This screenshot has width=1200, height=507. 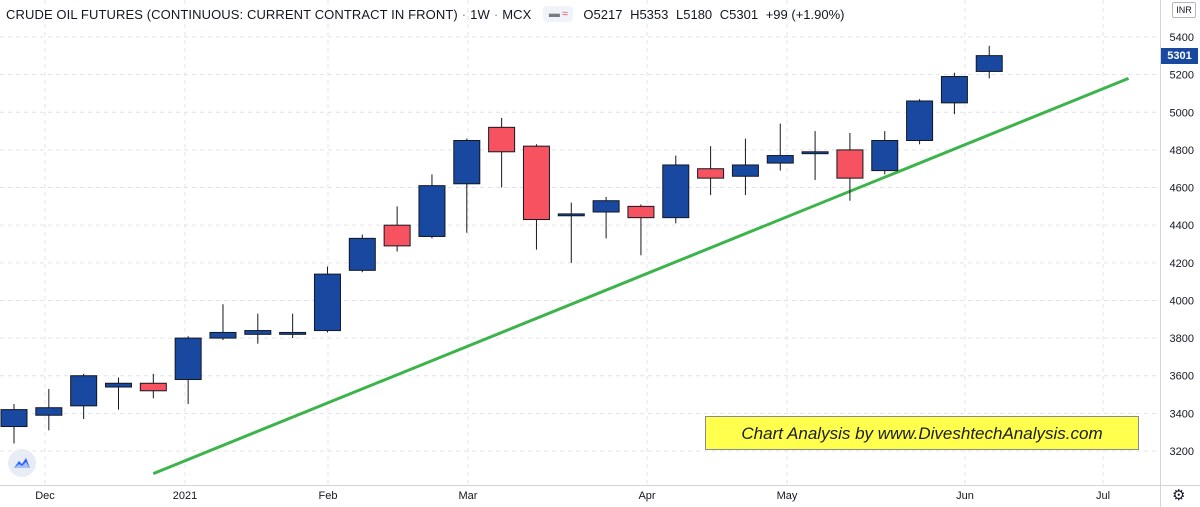 What do you see at coordinates (1184, 10) in the screenshot?
I see `currency-label: INR` at bounding box center [1184, 10].